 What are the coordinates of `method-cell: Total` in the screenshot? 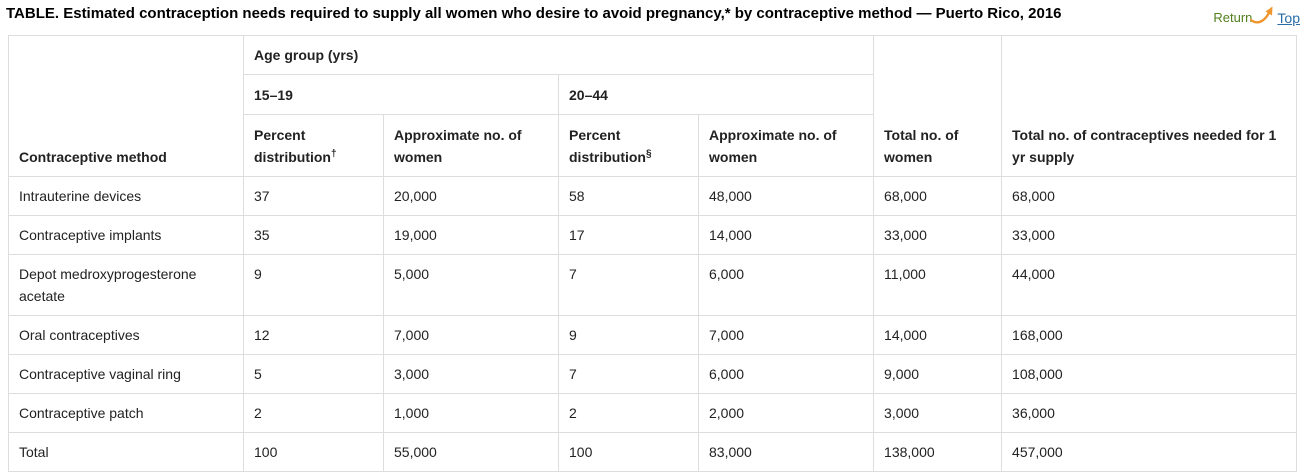 It's located at (126, 452).